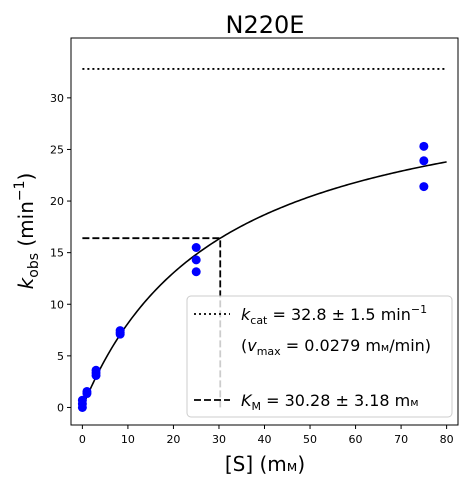 The width and height of the screenshot is (469, 484). What do you see at coordinates (57, 98) in the screenshot?
I see `y-tick-label: 30` at bounding box center [57, 98].